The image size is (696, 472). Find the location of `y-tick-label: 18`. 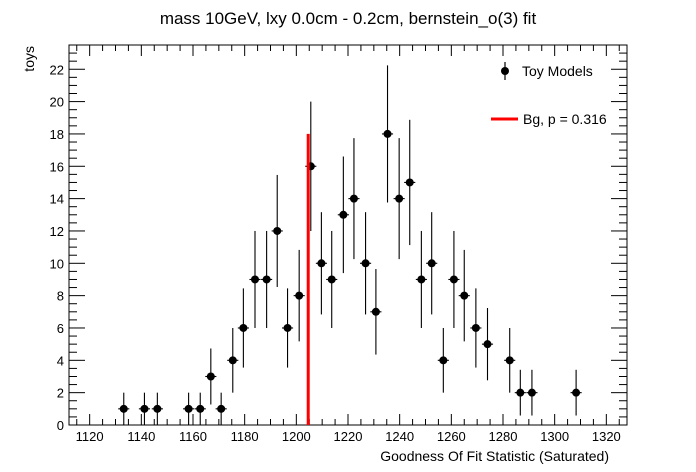

y-tick-label: 18 is located at coordinates (57, 134).